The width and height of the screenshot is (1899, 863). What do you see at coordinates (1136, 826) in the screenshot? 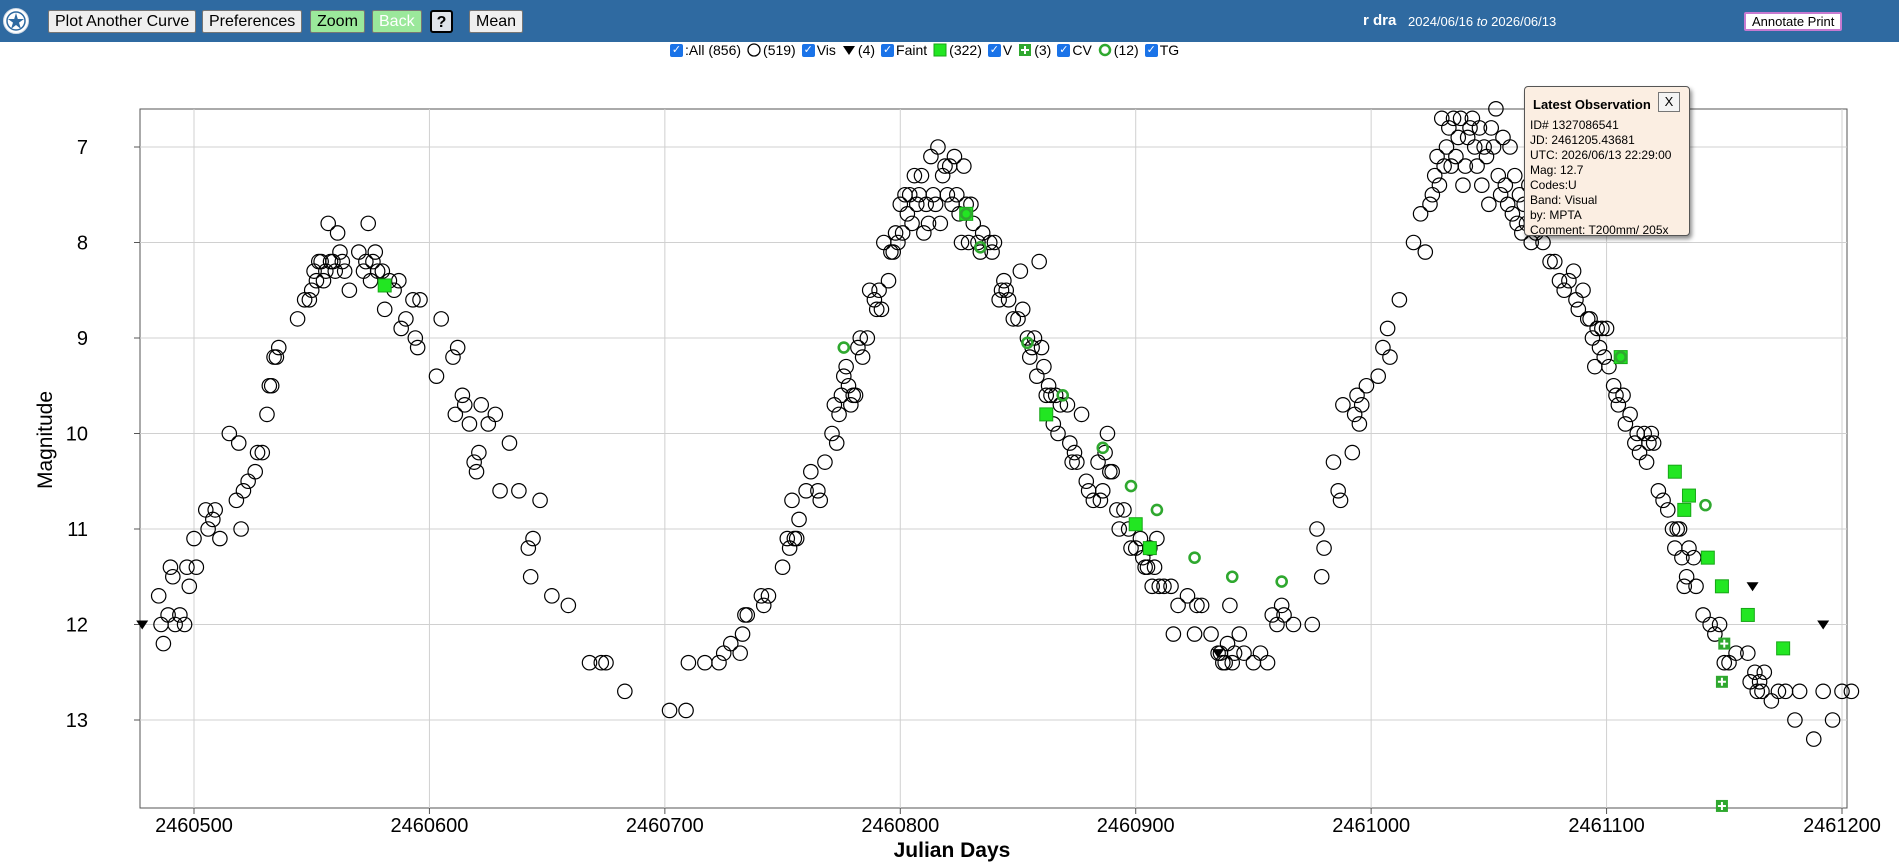
I see `x-tick-label: 2460900` at bounding box center [1136, 826].